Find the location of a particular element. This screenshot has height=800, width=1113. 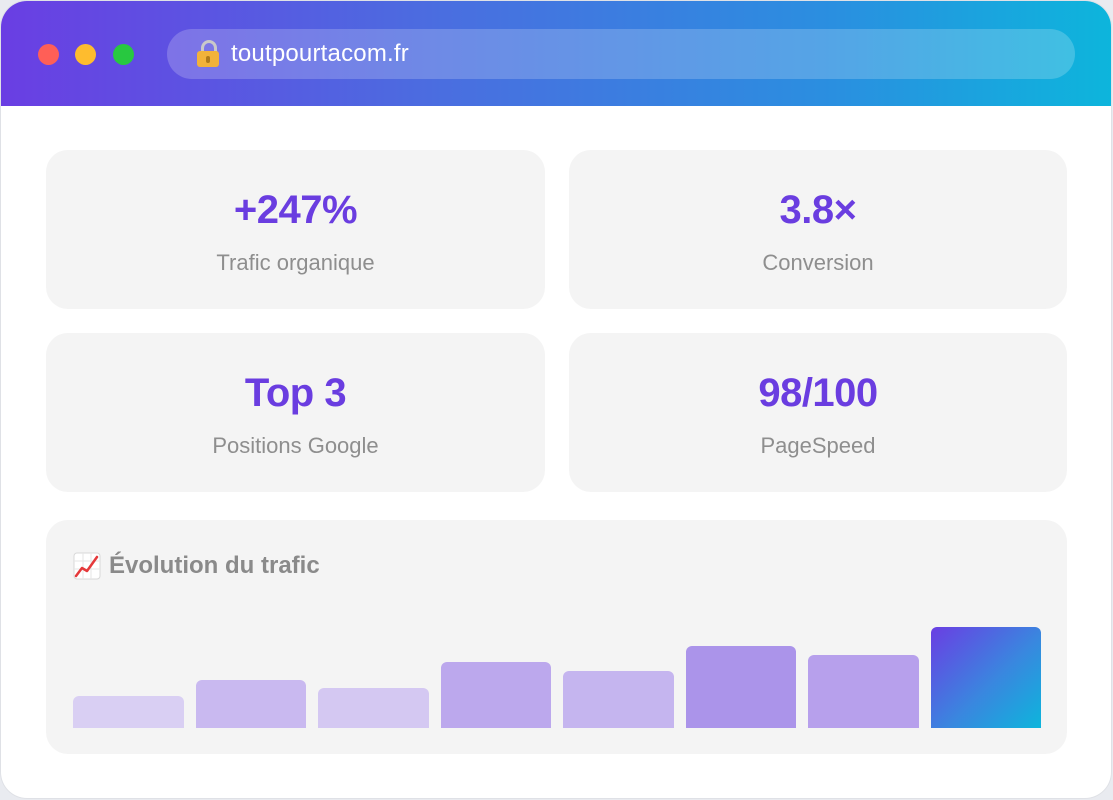

stat-card-organic-traffic: +247% Trafic organique is located at coordinates (295, 229).